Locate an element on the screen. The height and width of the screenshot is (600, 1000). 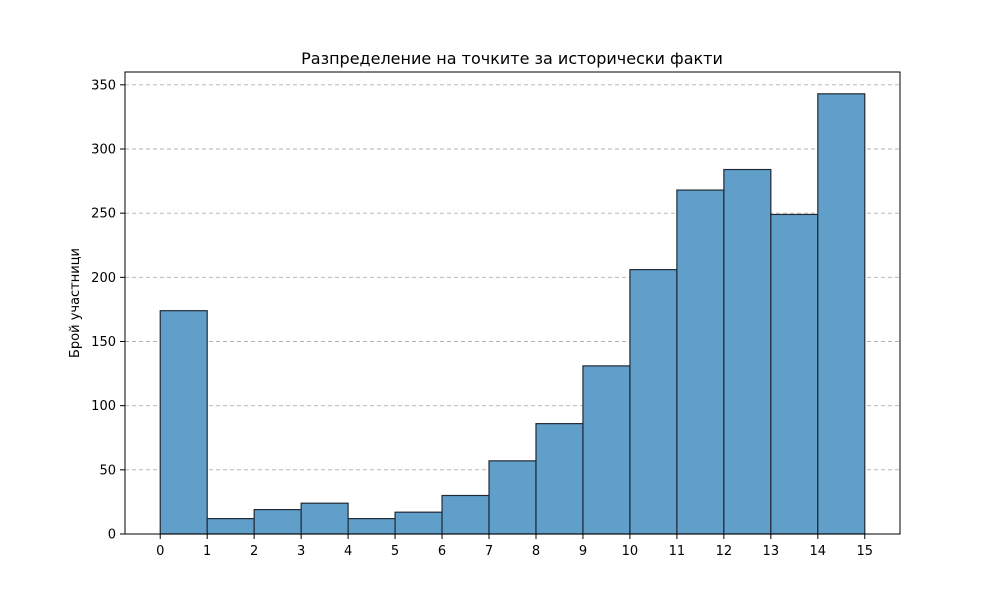
y-tick-label-250: 250 is located at coordinates (103, 214).